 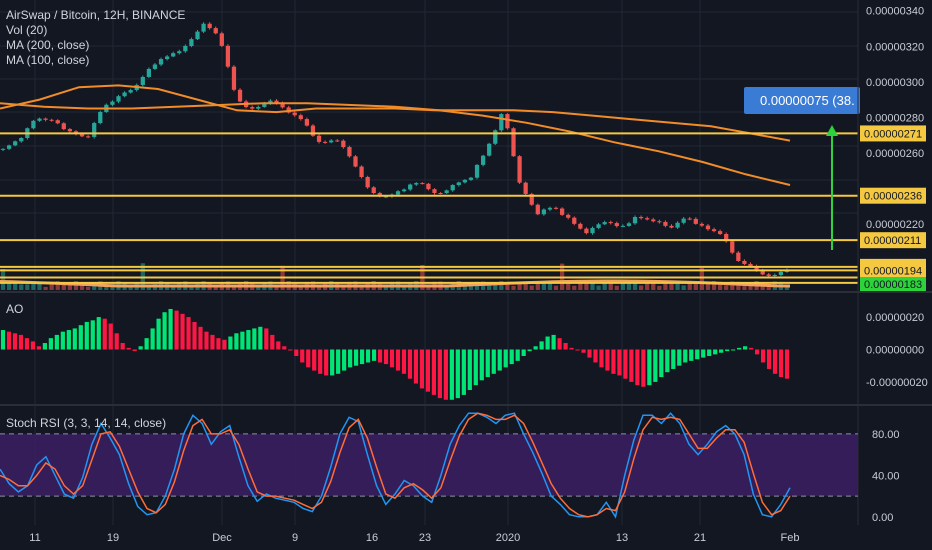 What do you see at coordinates (395, 113) in the screenshot?
I see `ma-100-line` at bounding box center [395, 113].